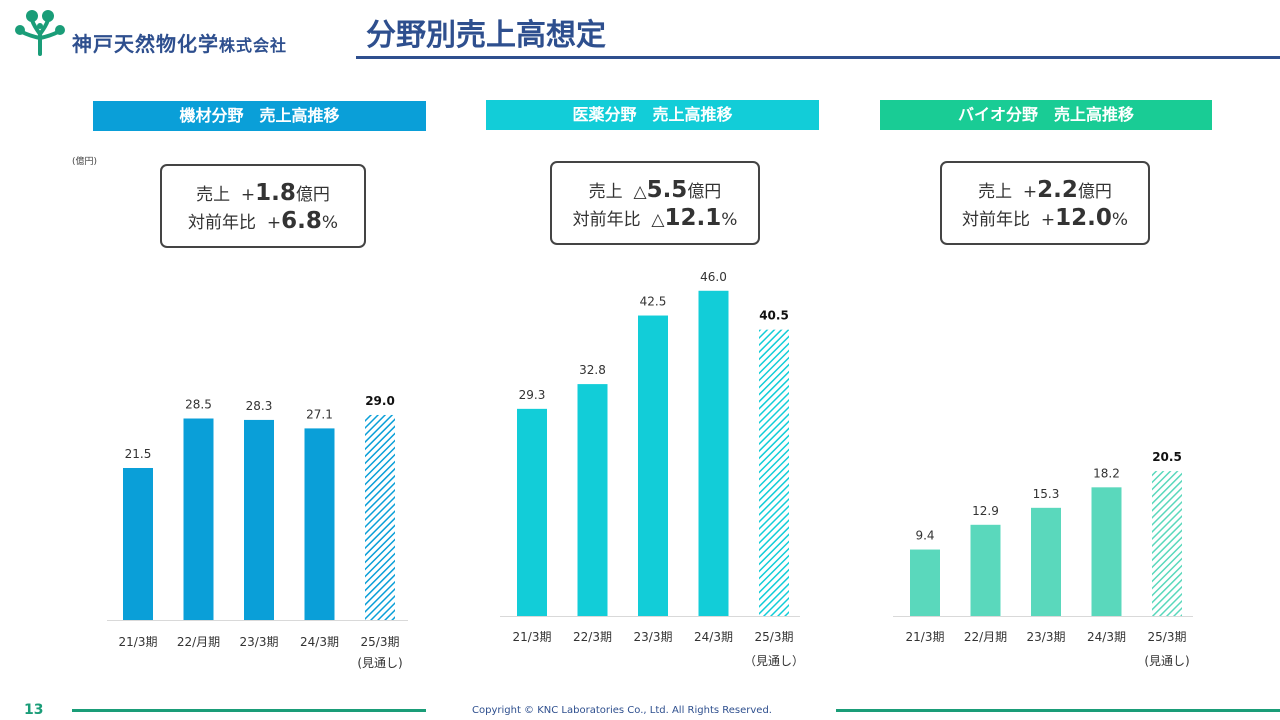 This screenshot has width=1280, height=720. What do you see at coordinates (253, 45) in the screenshot?
I see `company-suffix: 株式会社` at bounding box center [253, 45].